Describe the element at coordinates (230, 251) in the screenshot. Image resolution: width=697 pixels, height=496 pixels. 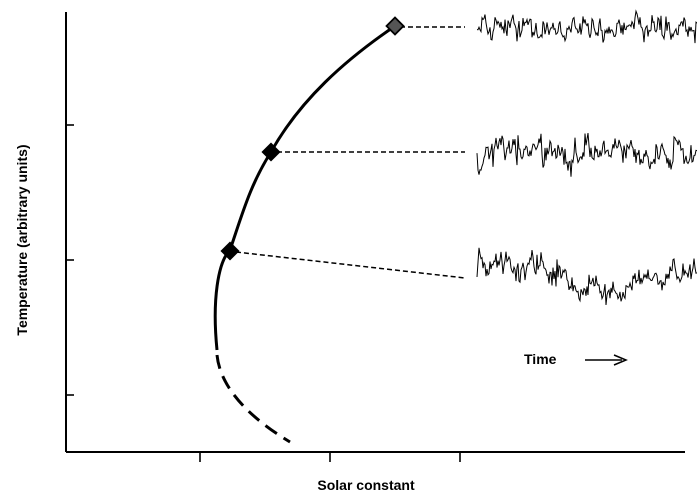
I see `marker-lower` at that location.